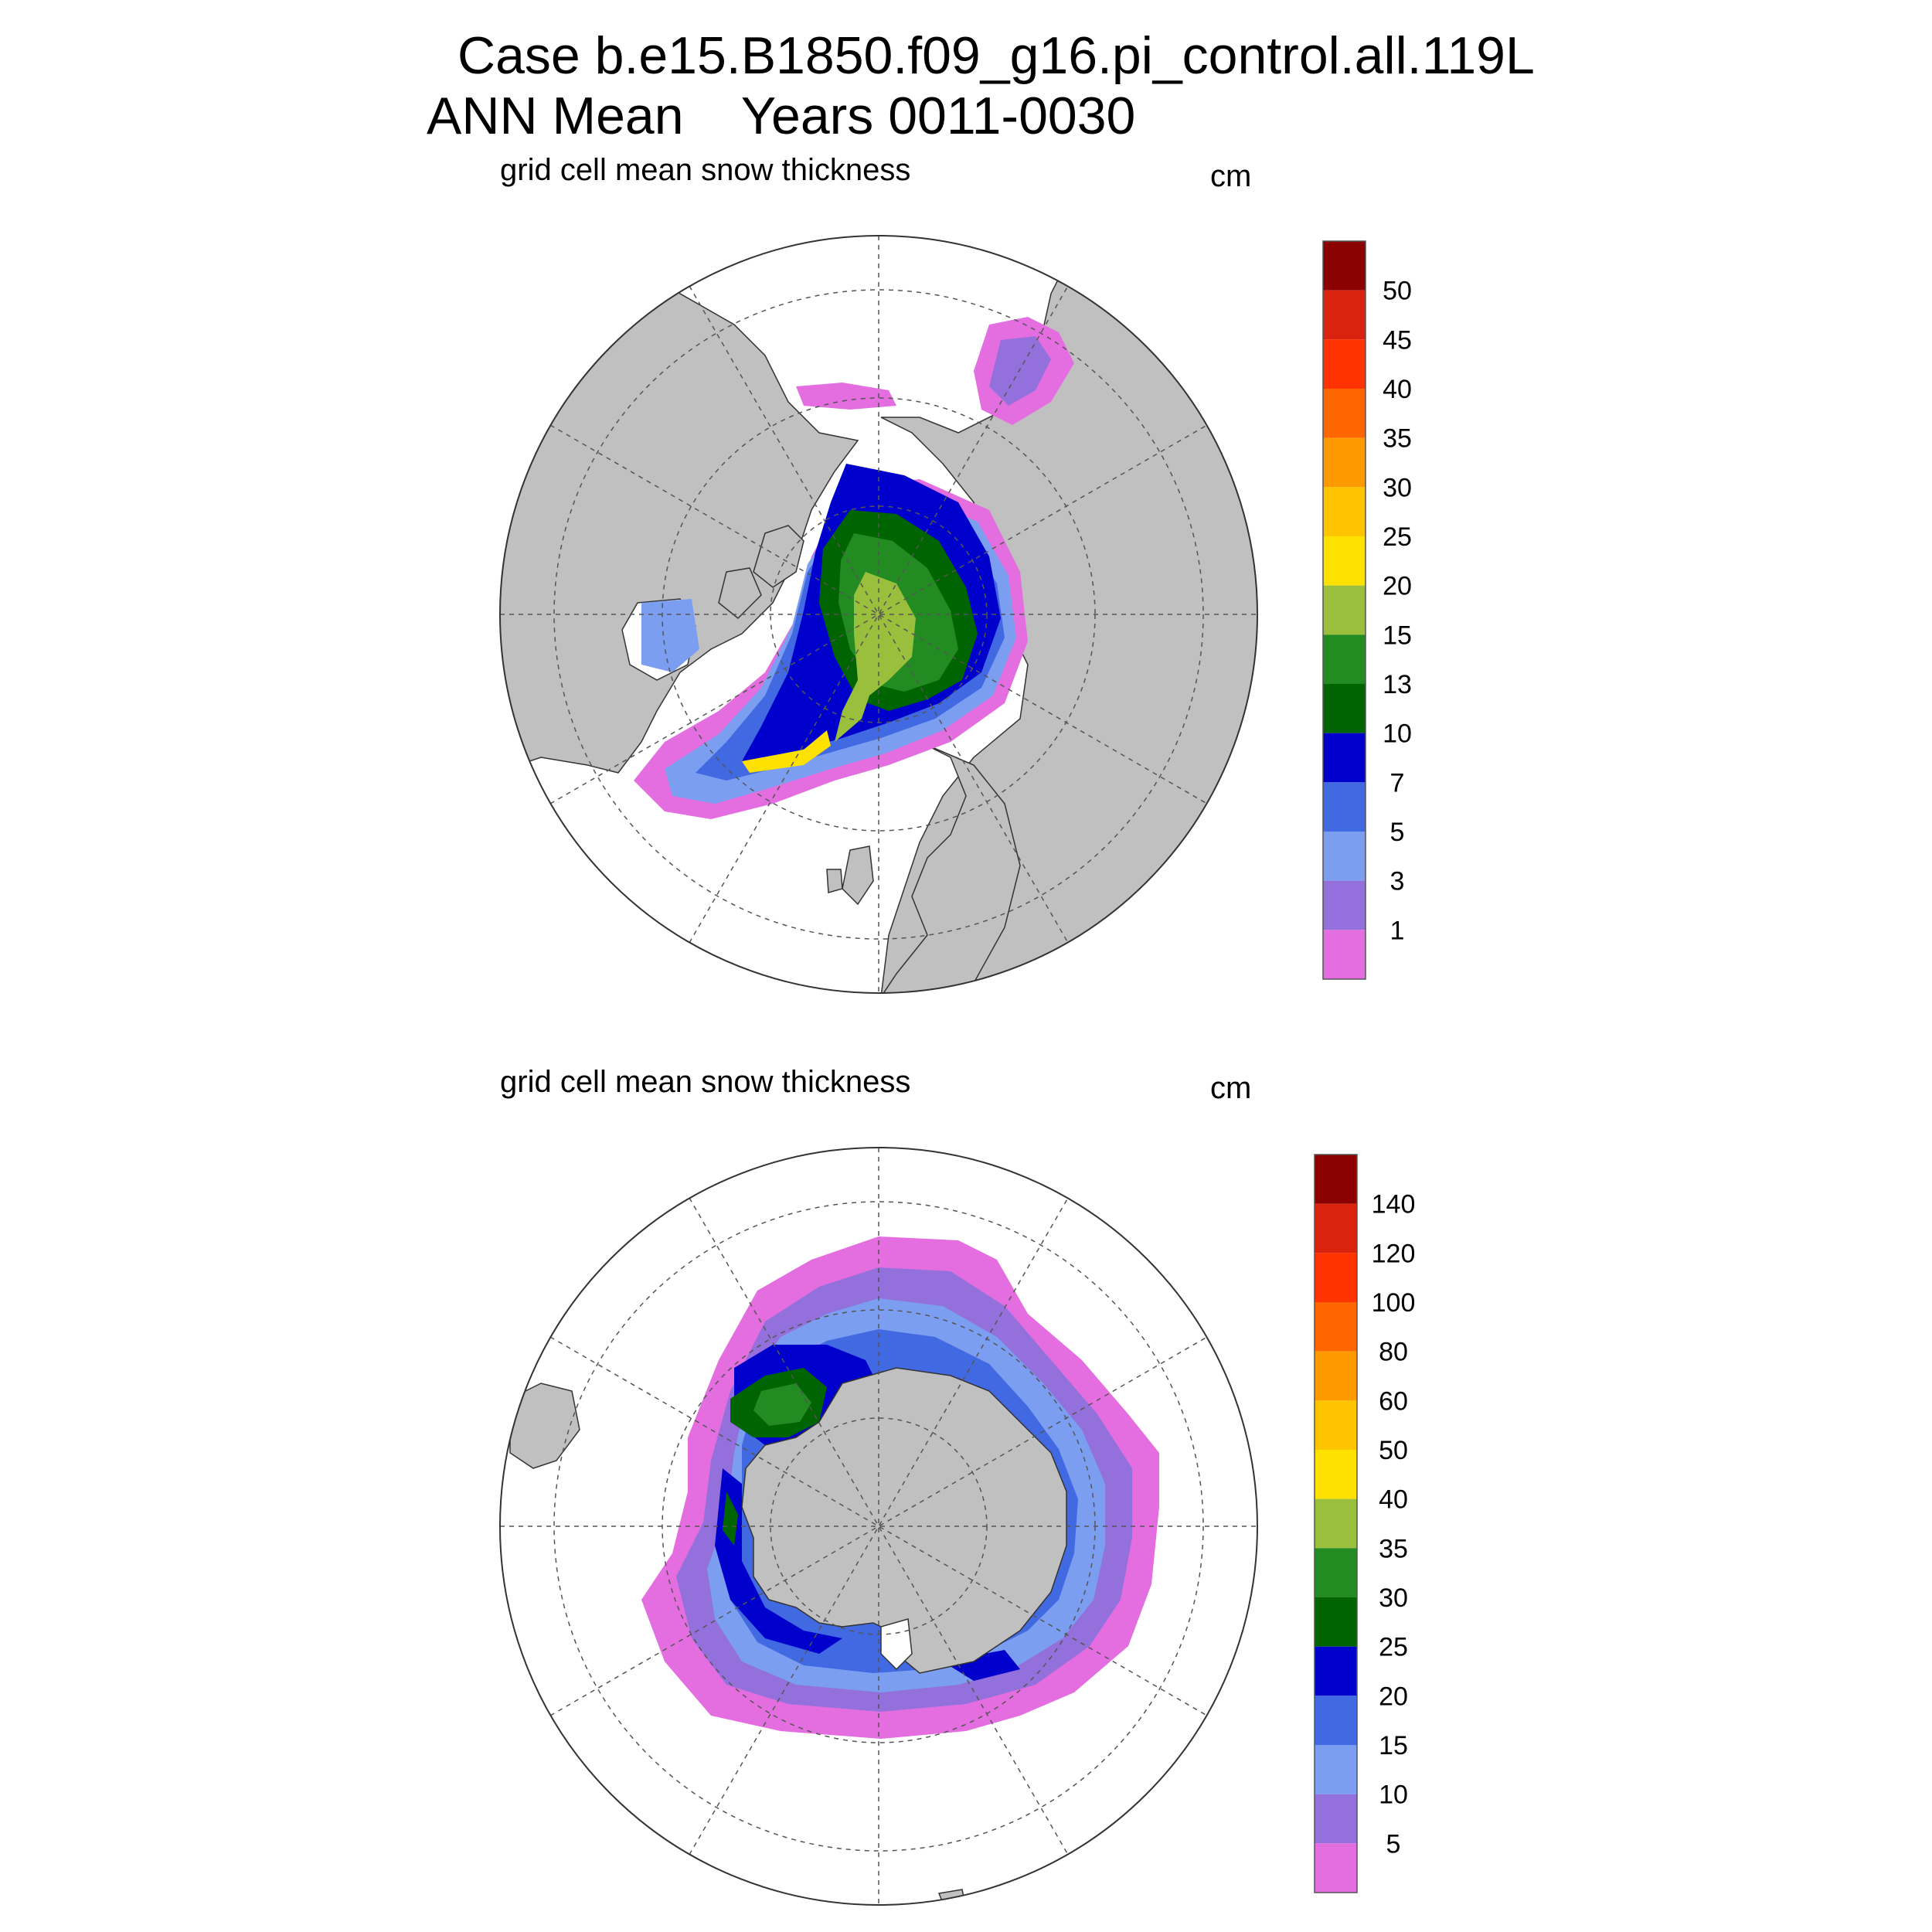 The image size is (1932, 1932). What do you see at coordinates (761, 572) in the screenshot?
I see `arctic-archipelago` at bounding box center [761, 572].